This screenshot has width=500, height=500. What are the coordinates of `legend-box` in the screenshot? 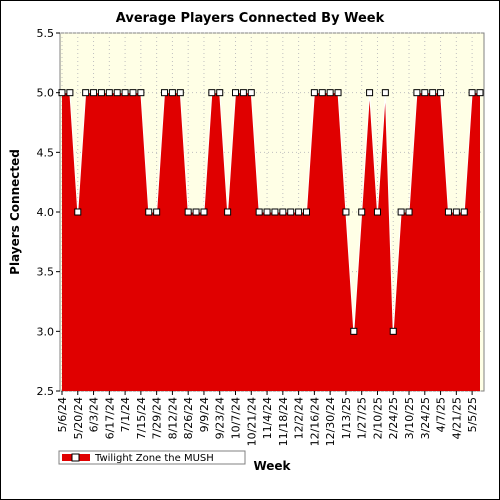 It's located at (152, 457).